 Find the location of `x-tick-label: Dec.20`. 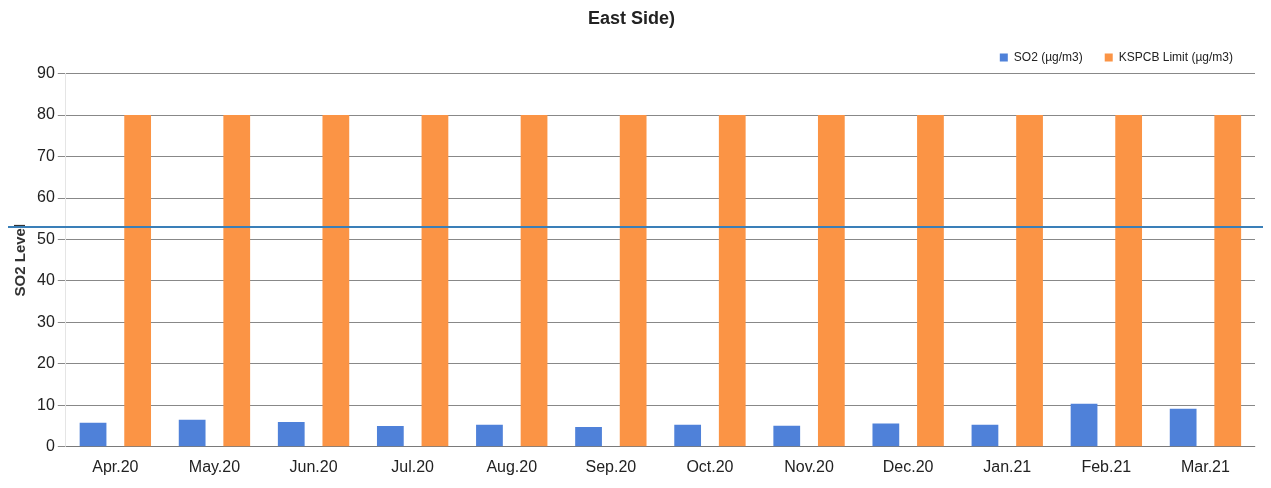

x-tick-label: Dec.20 is located at coordinates (908, 466).